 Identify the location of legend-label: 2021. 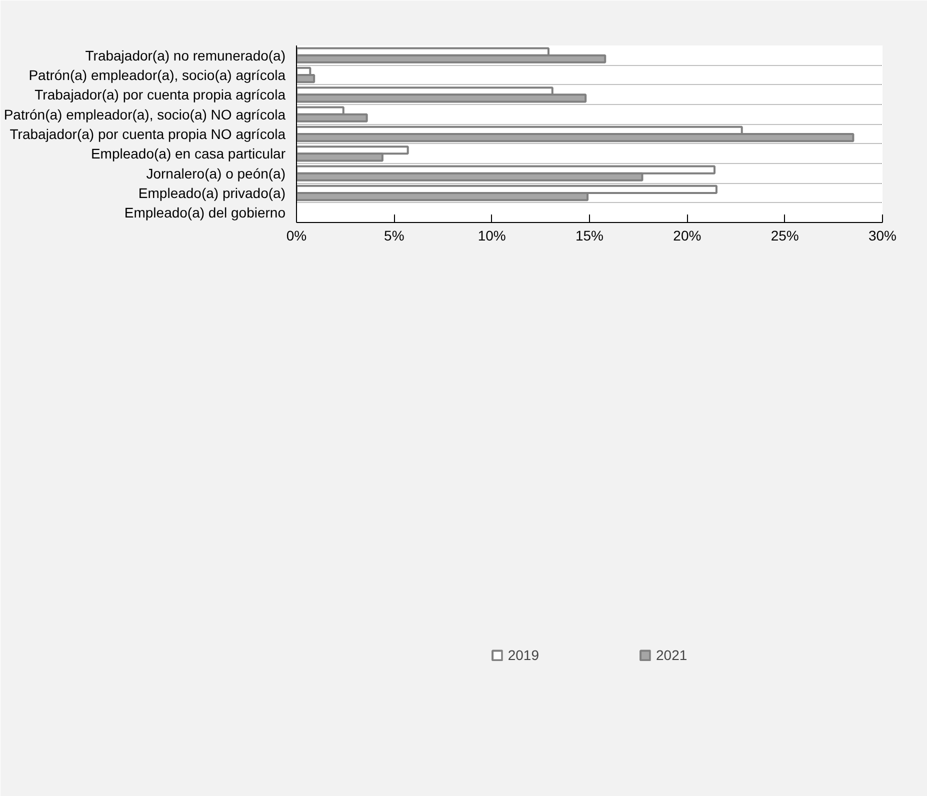
(672, 654).